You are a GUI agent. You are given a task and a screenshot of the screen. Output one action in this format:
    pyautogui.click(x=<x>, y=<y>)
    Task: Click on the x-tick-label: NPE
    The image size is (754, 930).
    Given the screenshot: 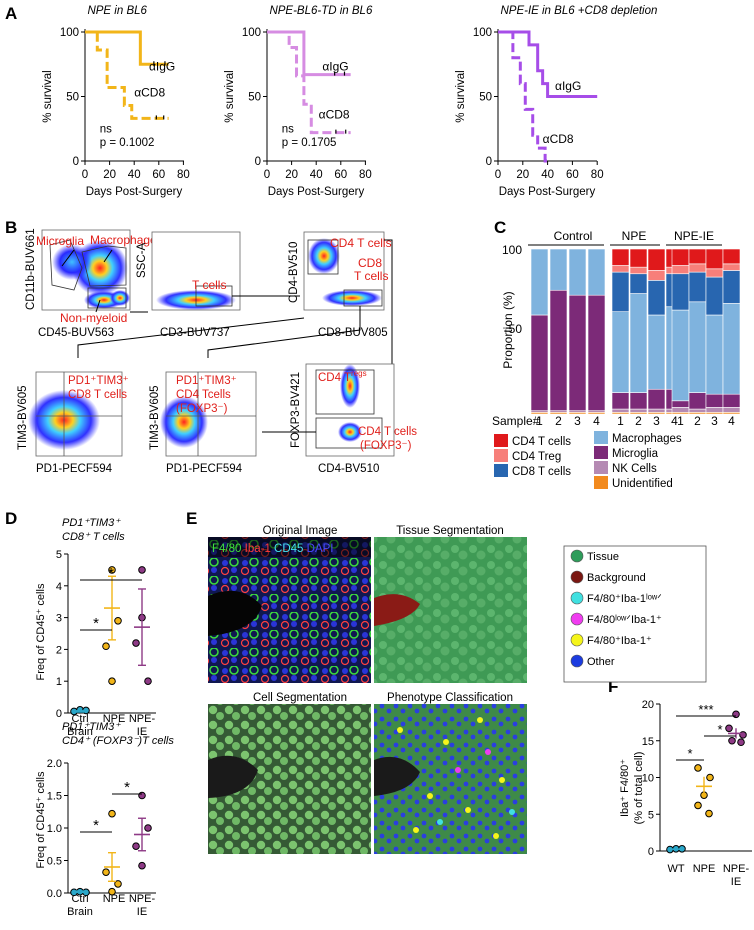 What is the action you would take?
    pyautogui.click(x=704, y=869)
    